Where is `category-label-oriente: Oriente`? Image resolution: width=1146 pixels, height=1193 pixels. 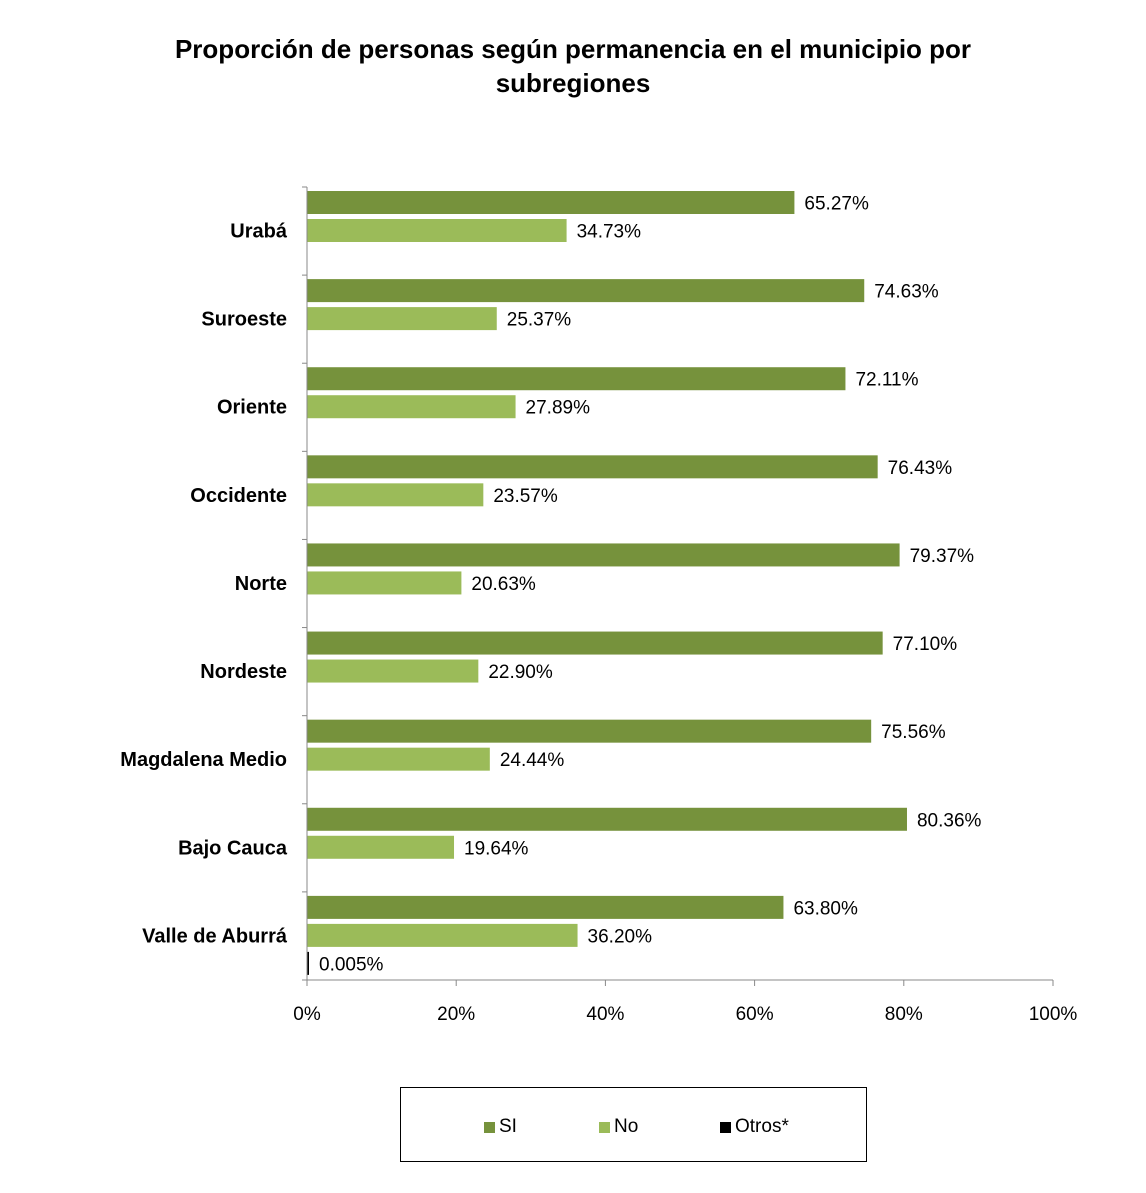
category-label-oriente: Oriente is located at coordinates (252, 408).